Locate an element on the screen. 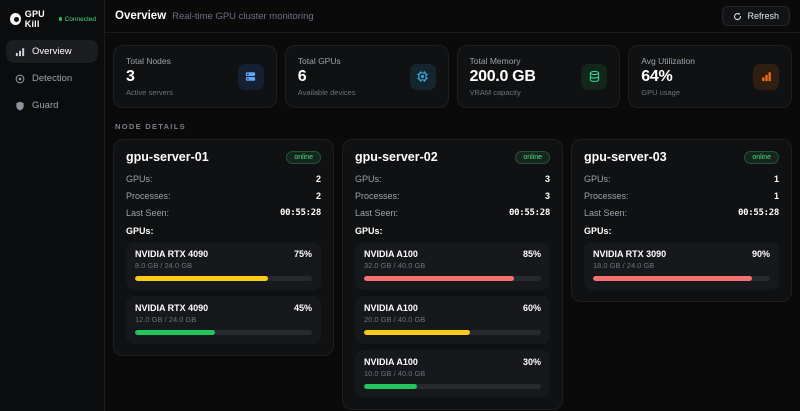  gpu-name: NVIDIA RTX 3090 is located at coordinates (630, 254).